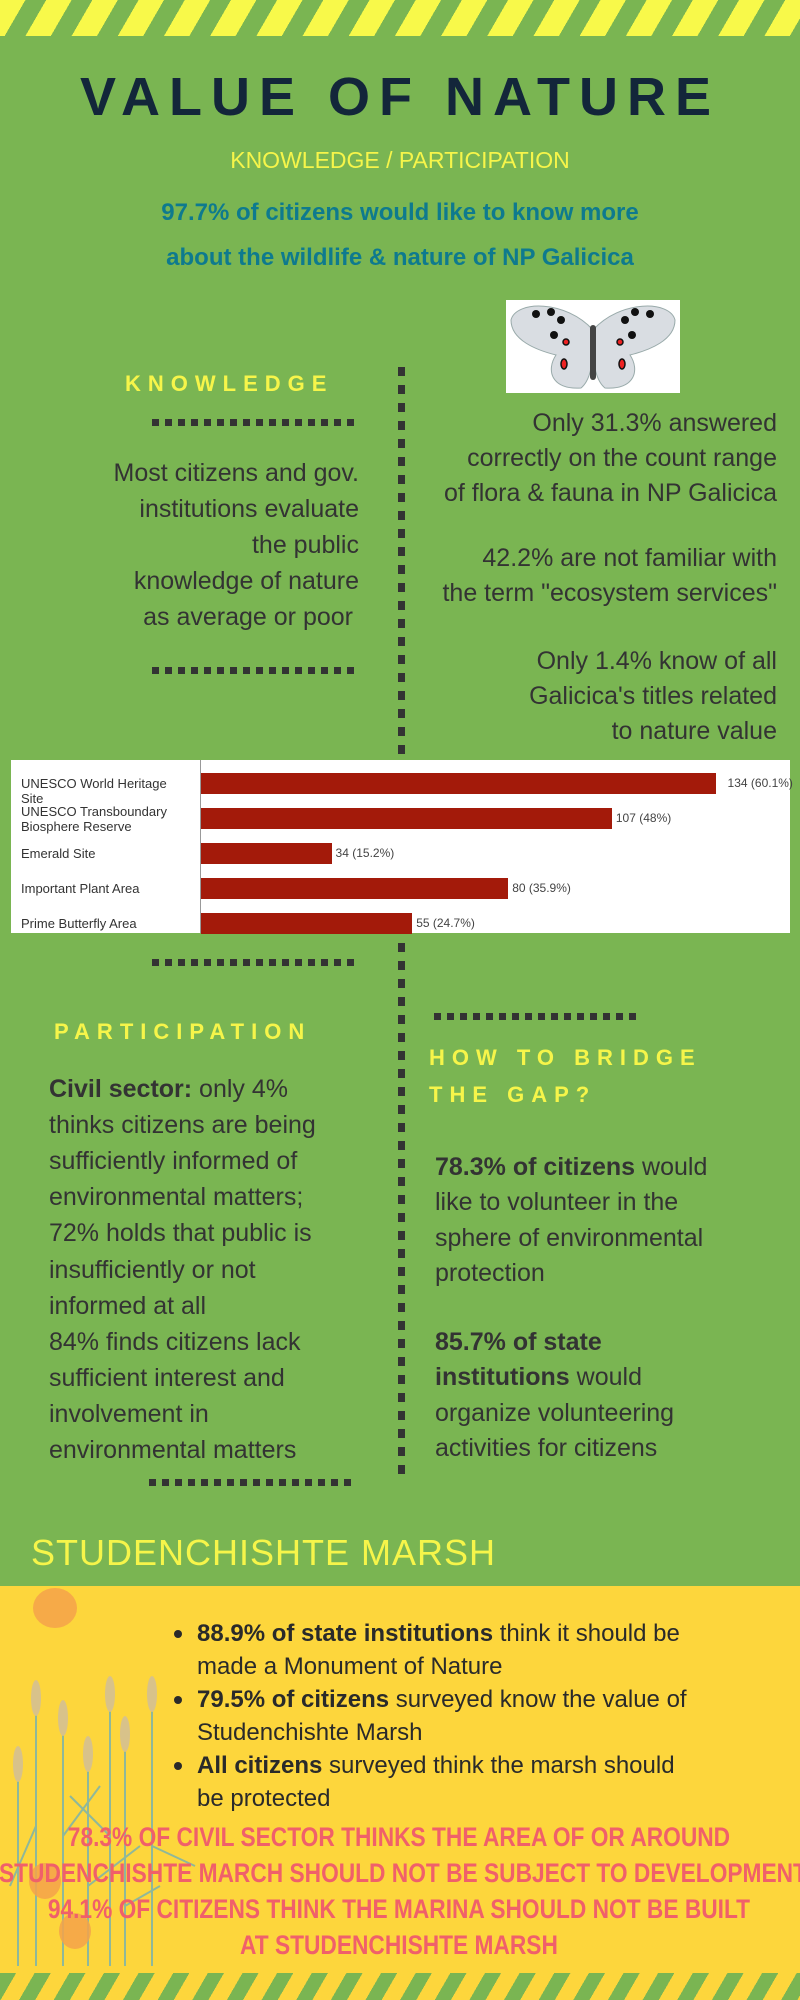 Image resolution: width=800 pixels, height=2000 pixels. I want to click on chart-category-label: UNESCO World Heritage Site, so click(94, 791).